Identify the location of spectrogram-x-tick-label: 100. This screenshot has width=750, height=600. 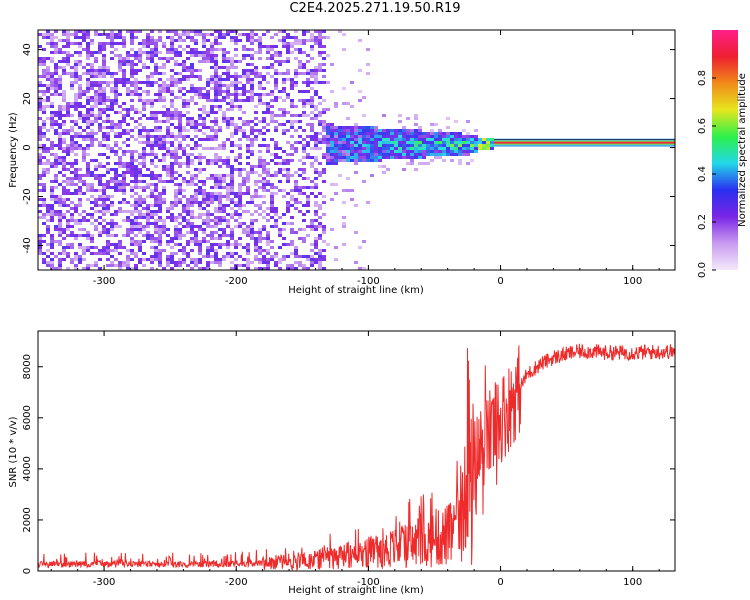
(632, 281).